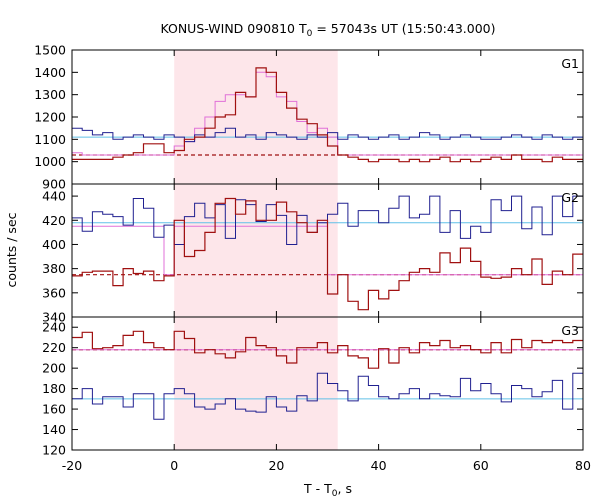  Describe the element at coordinates (54, 429) in the screenshot. I see `y-tick-label: 140` at that location.